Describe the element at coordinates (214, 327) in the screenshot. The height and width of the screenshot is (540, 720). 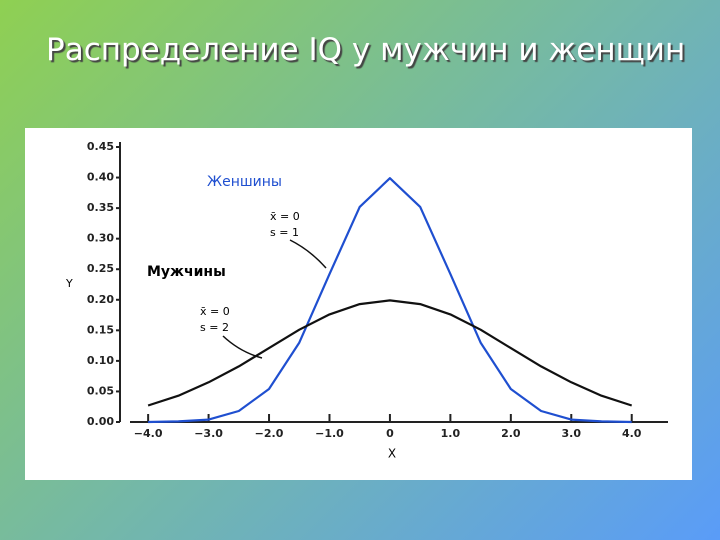
I see `annotation: s = 2` at that location.